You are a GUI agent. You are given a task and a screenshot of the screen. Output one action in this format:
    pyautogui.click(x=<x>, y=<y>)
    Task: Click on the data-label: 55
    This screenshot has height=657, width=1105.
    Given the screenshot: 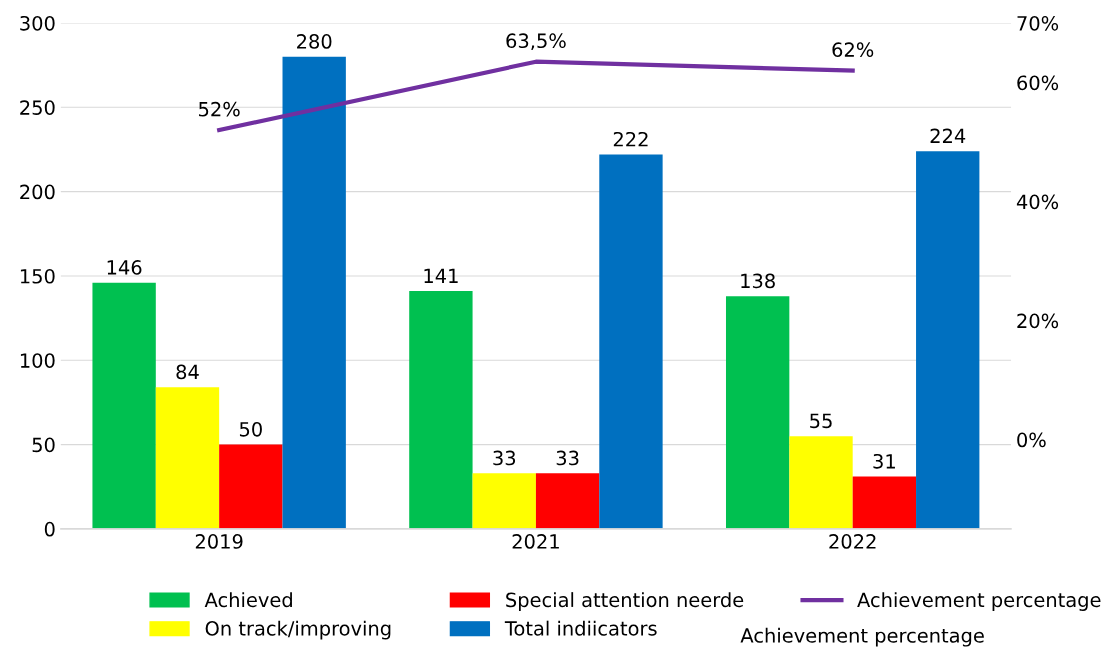 What is the action you would take?
    pyautogui.click(x=821, y=421)
    